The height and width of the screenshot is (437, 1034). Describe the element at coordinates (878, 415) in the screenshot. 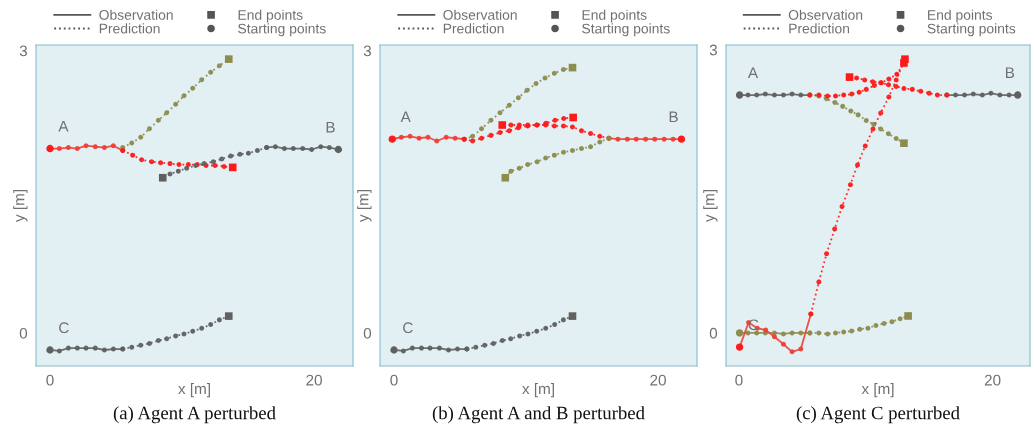

I see `text: (c) Agent C perturbed` at that location.